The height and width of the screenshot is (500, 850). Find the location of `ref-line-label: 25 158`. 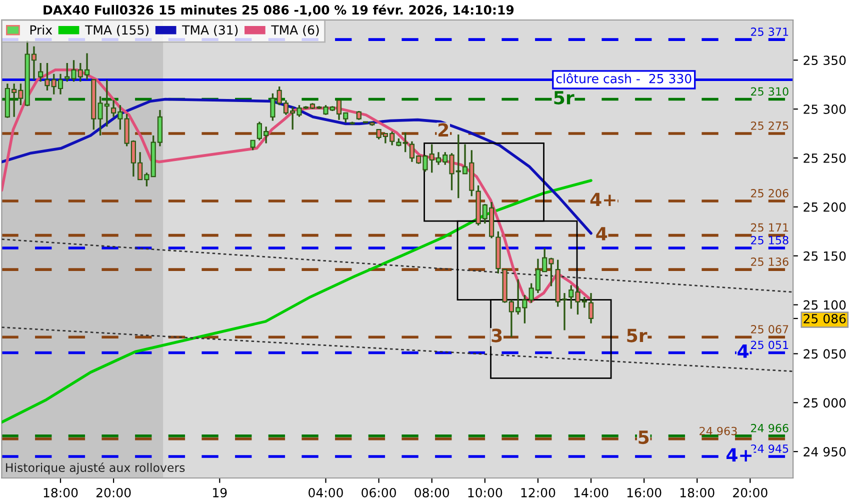

ref-line-label: 25 158 is located at coordinates (769, 240).